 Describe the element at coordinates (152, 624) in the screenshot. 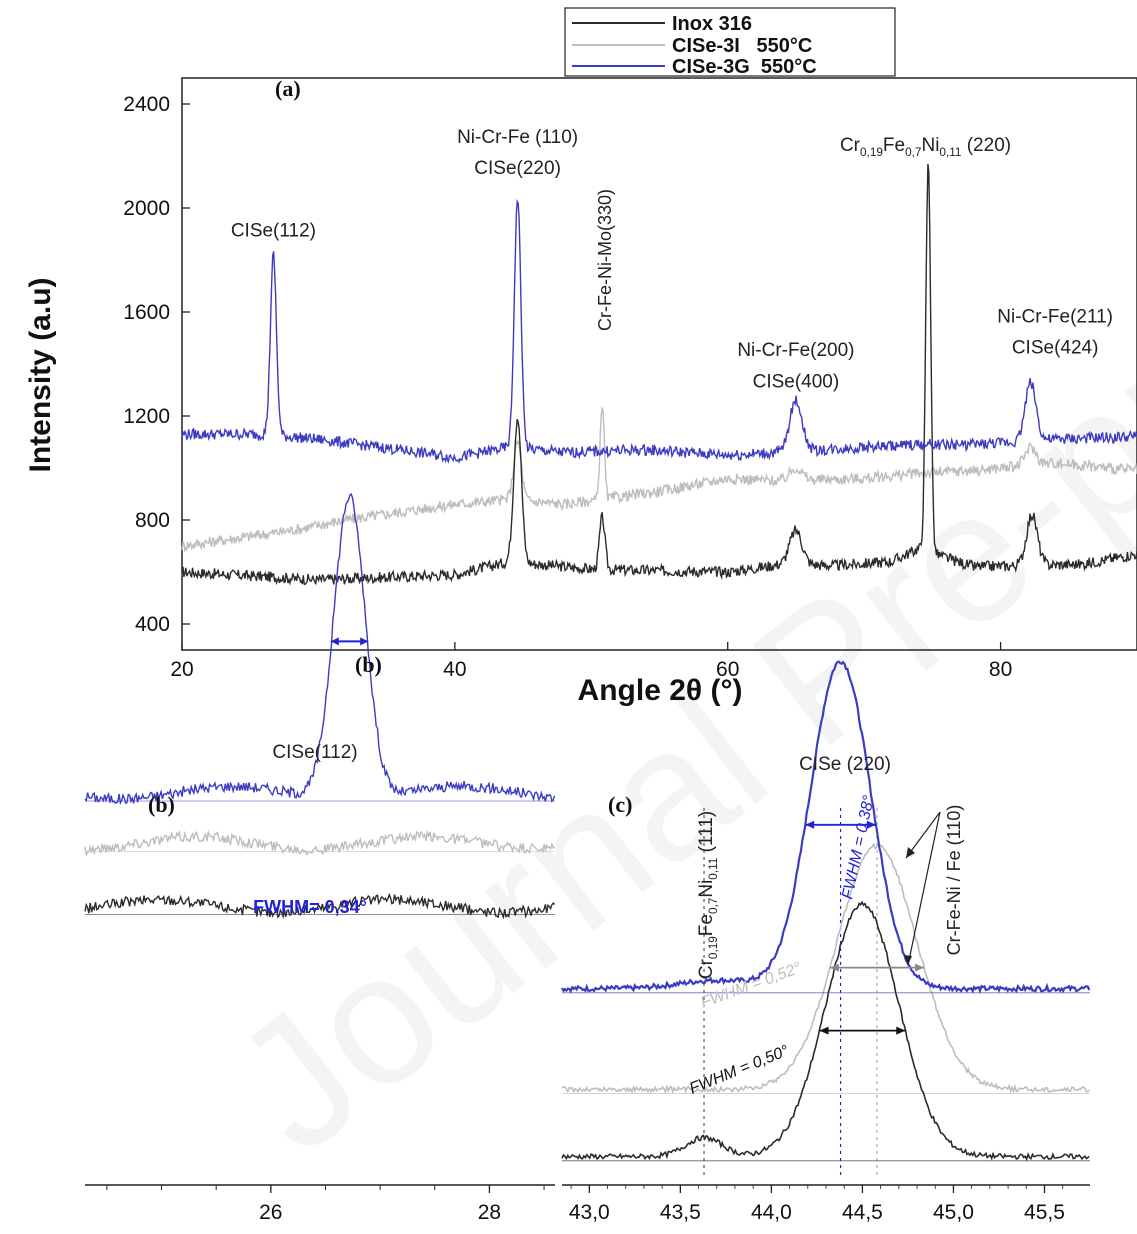

I see `y-tick-label: 400` at that location.